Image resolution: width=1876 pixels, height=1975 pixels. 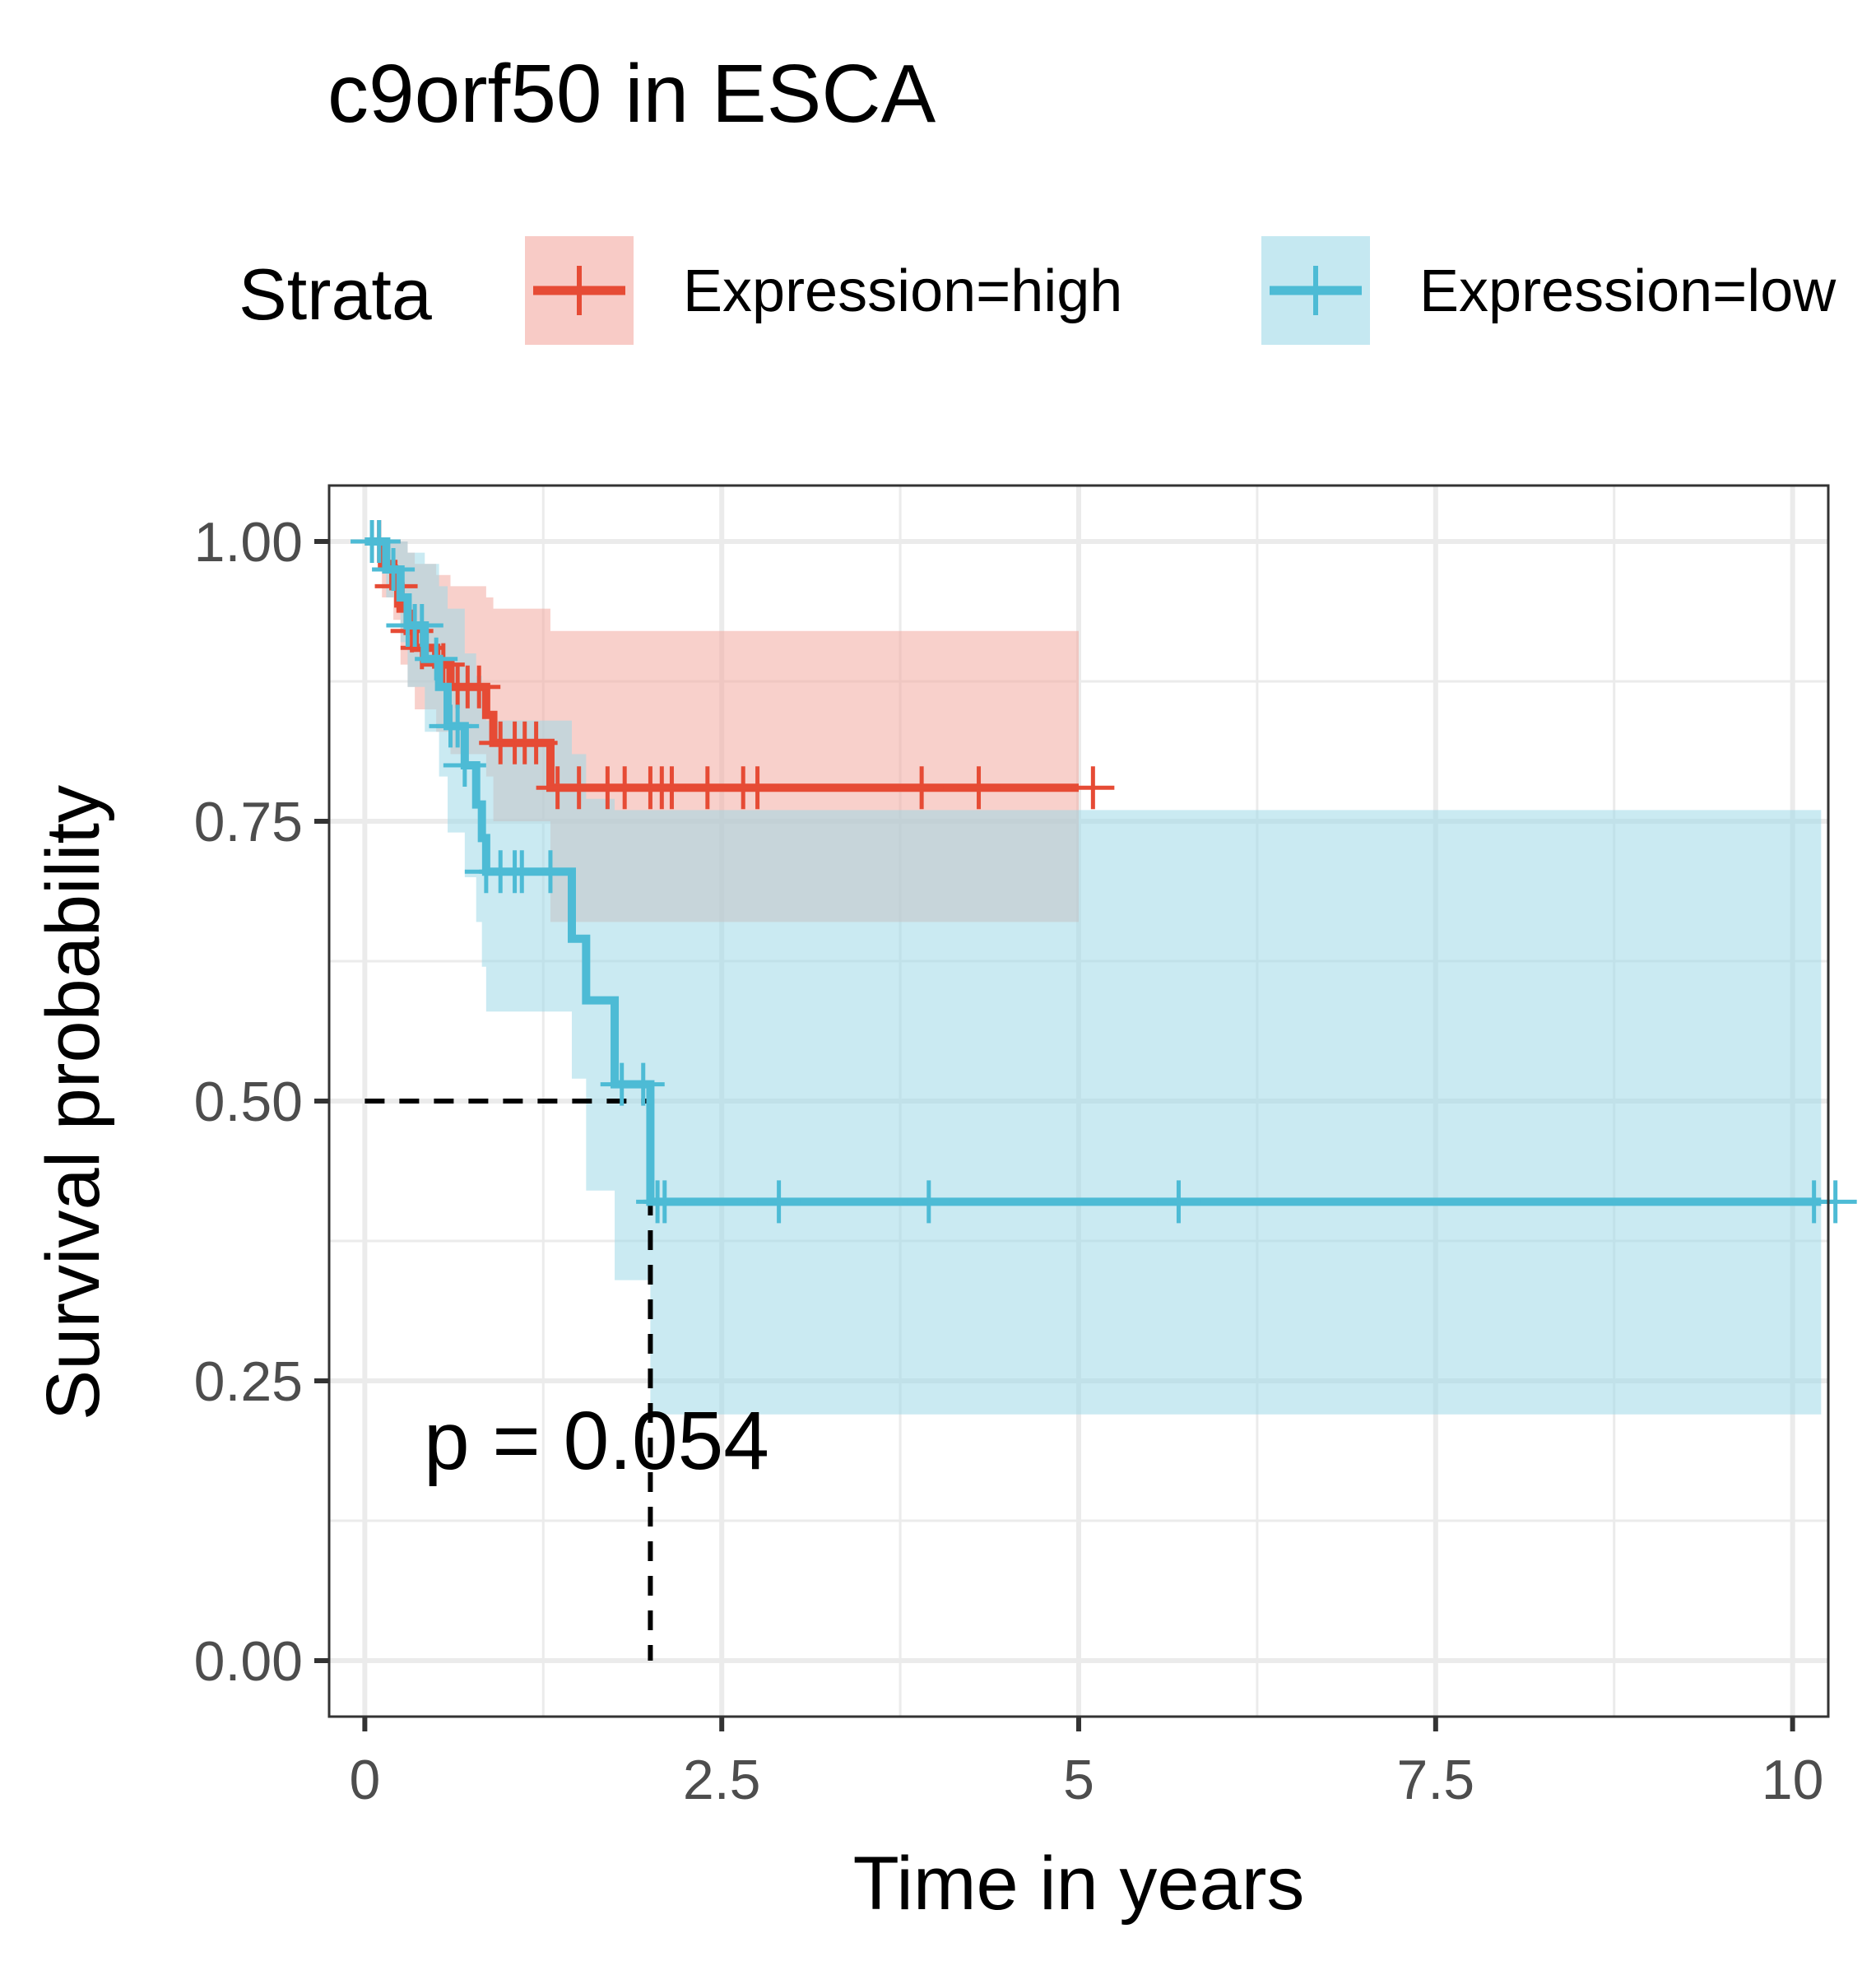 I want to click on x-tick-label: 7.5, so click(x=1436, y=1780).